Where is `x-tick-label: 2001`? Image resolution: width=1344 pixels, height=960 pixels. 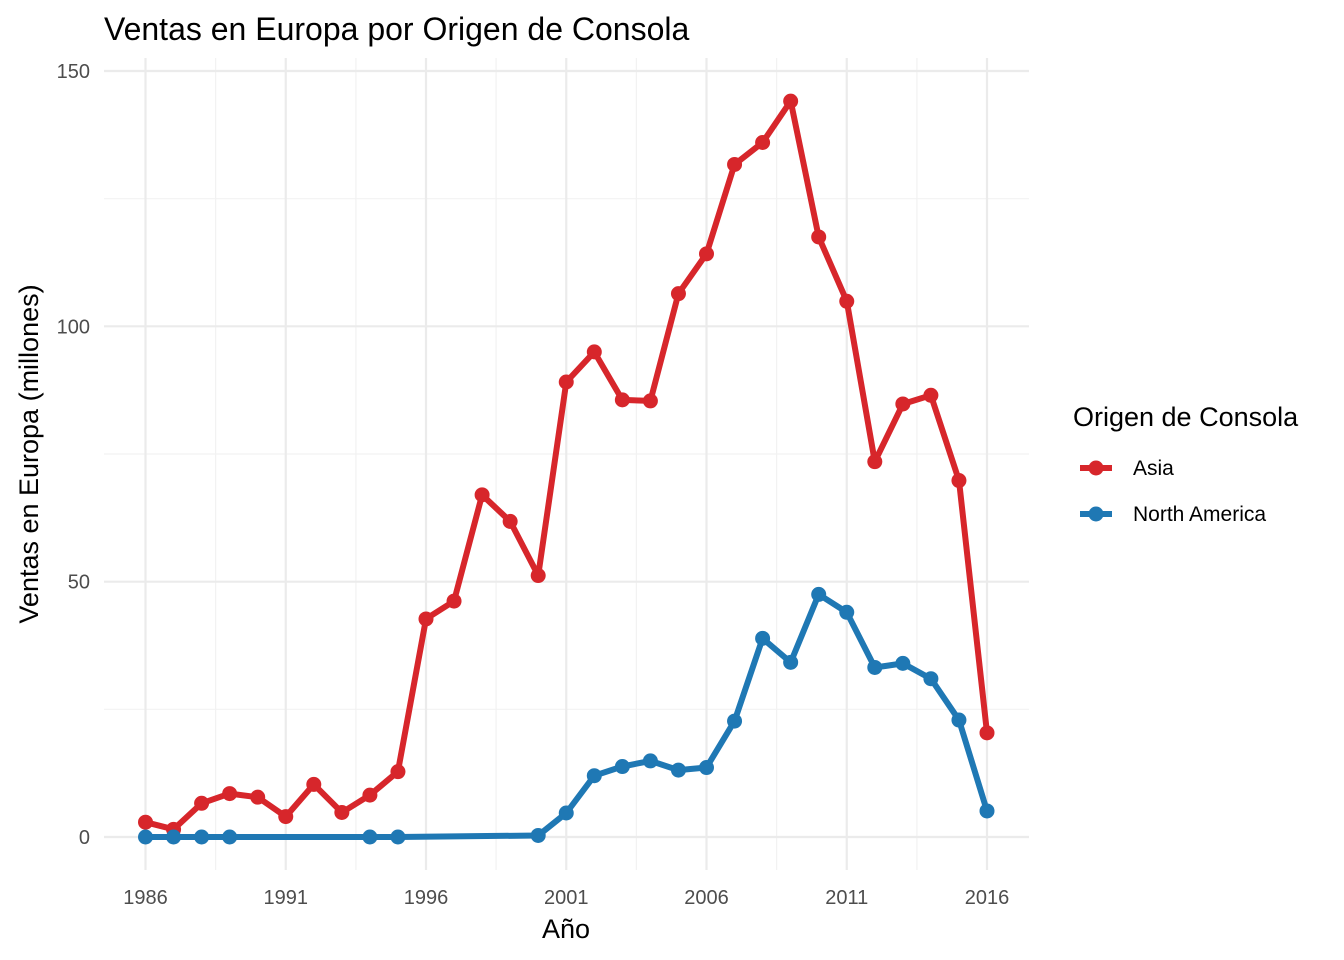 x-tick-label: 2001 is located at coordinates (566, 898).